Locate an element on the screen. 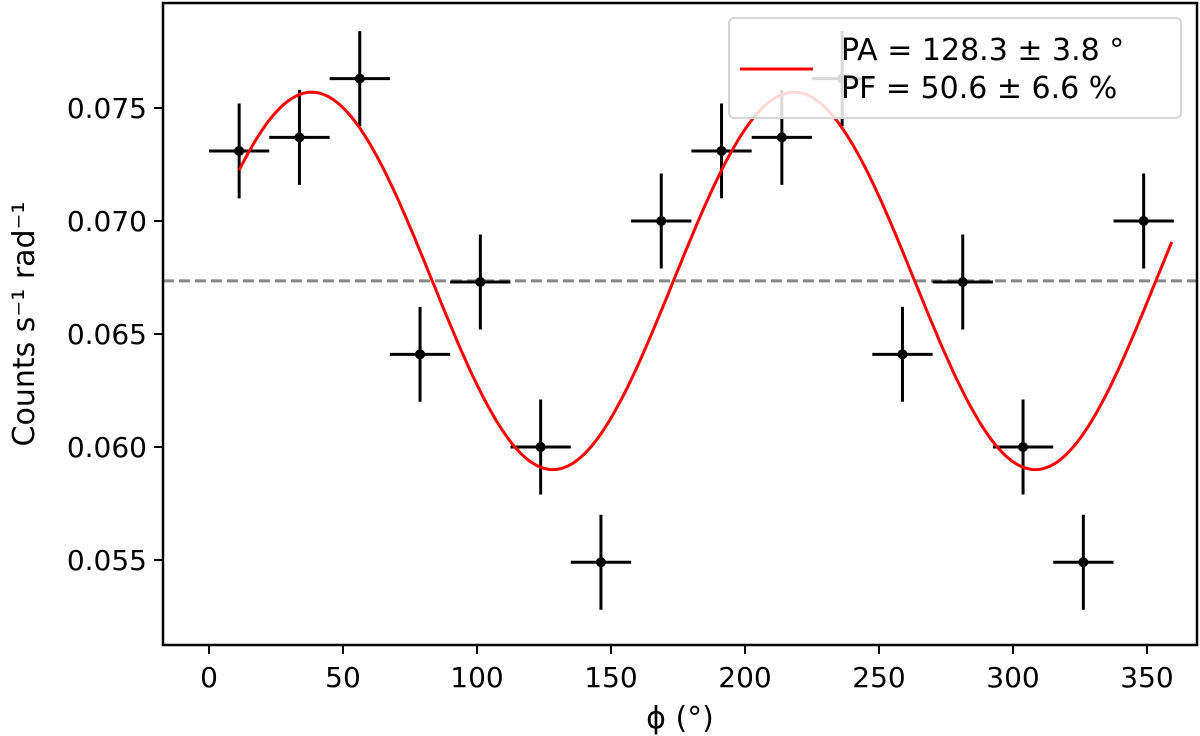  y-tick-label: 0.065 is located at coordinates (107, 334).